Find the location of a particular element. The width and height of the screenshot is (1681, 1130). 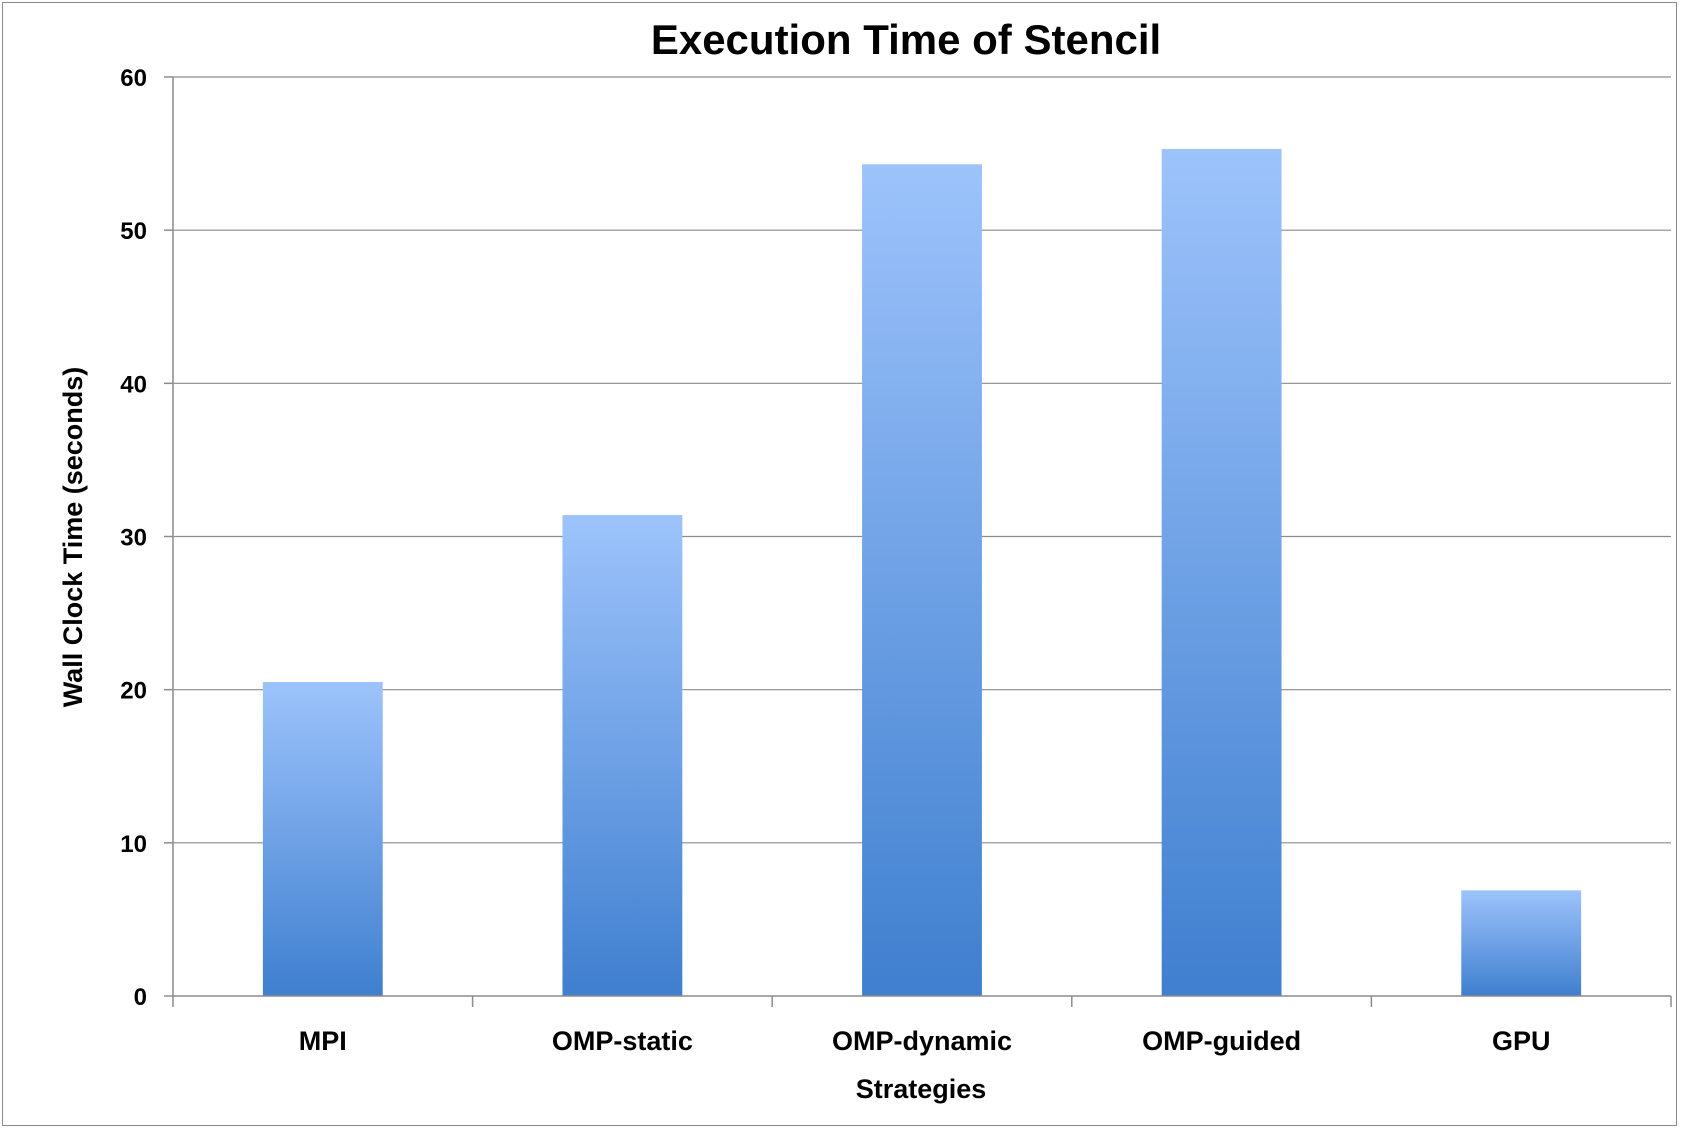

y-tick-label: 30 is located at coordinates (133, 538).